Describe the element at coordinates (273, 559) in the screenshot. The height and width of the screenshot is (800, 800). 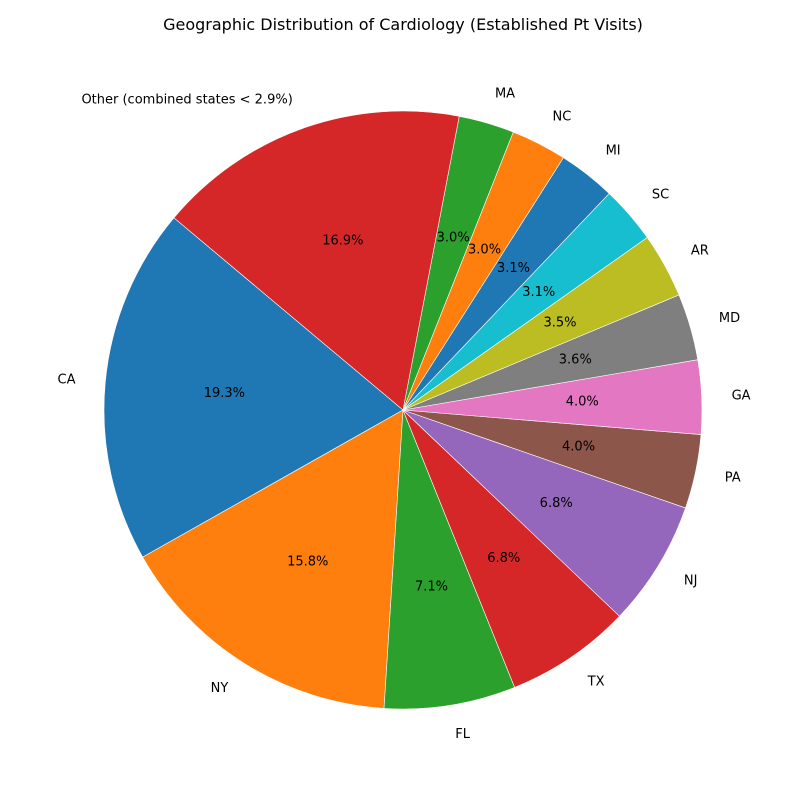
I see `pie-slice-ny` at that location.